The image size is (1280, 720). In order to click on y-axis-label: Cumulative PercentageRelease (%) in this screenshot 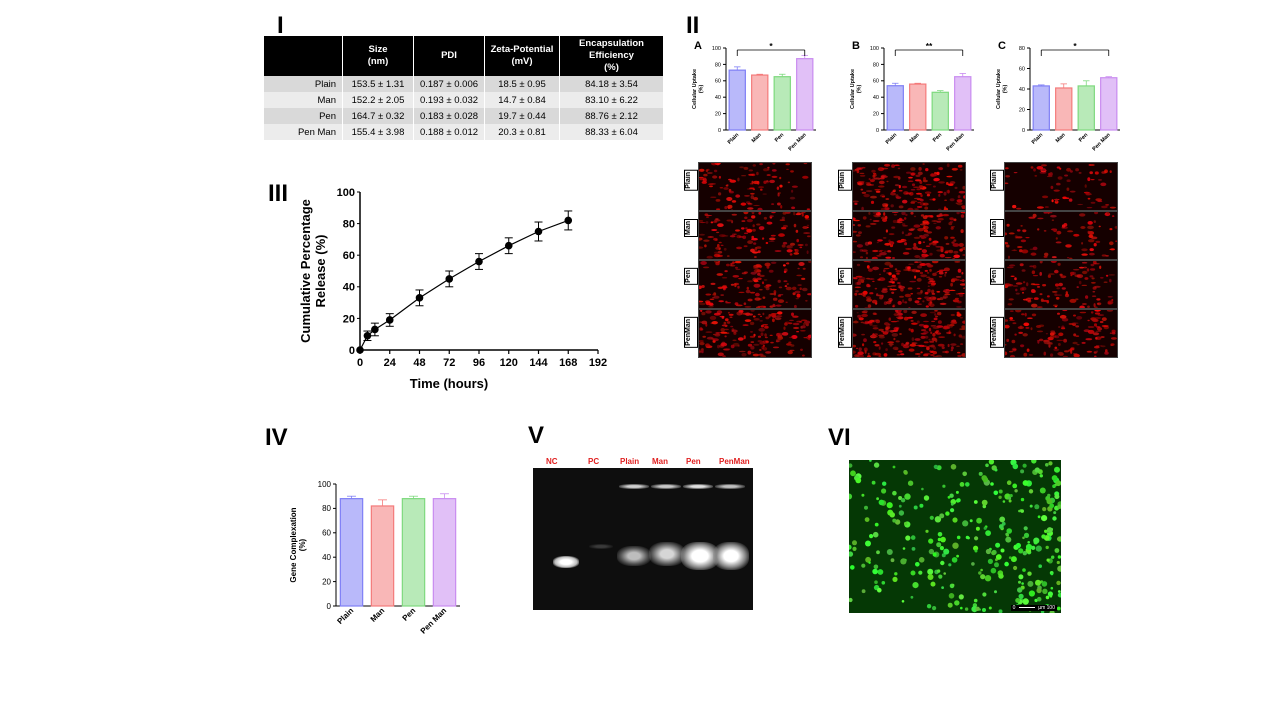, I will do `click(313, 271)`.